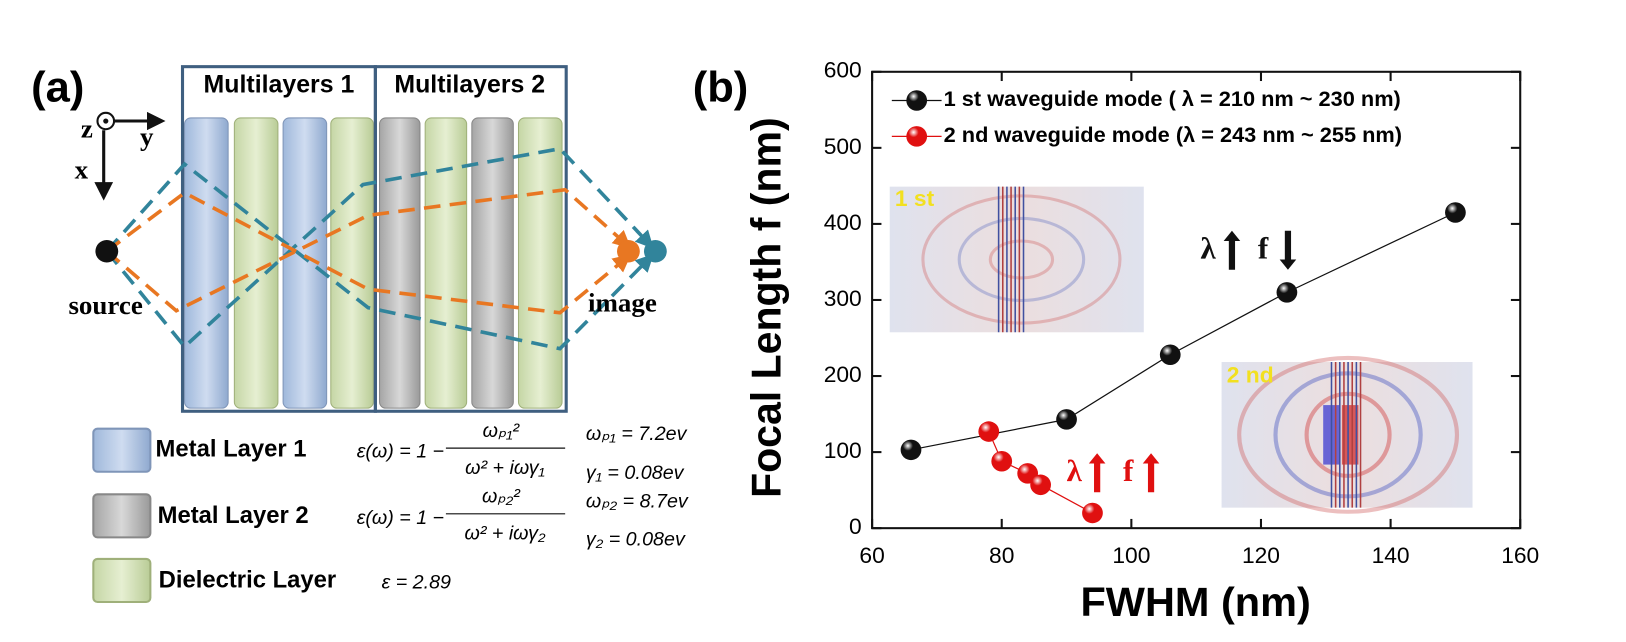 The height and width of the screenshot is (642, 1626). Describe the element at coordinates (1195, 602) in the screenshot. I see `x-axis-label: FWHM (nm)` at that location.